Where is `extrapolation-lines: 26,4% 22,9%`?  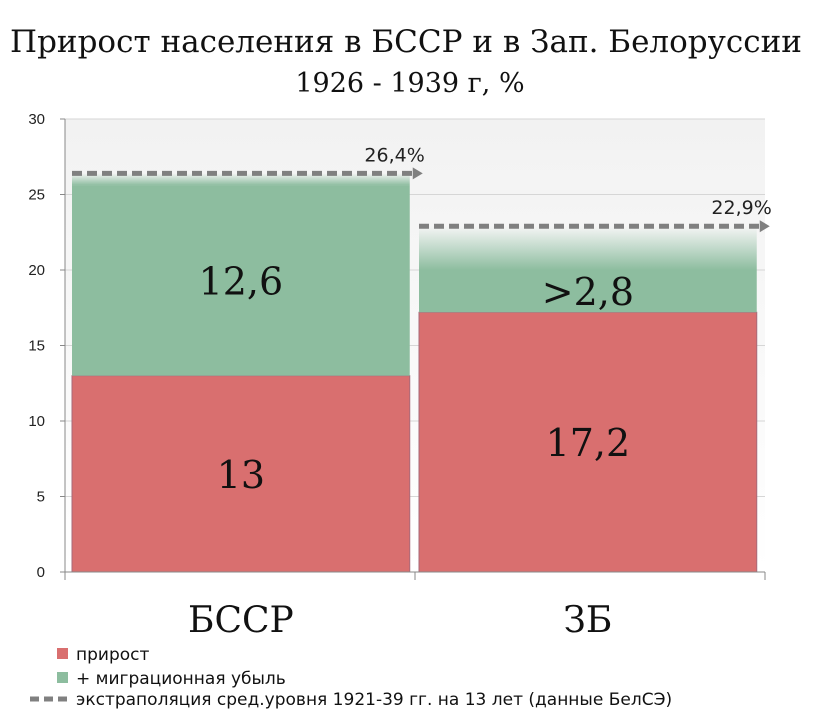
extrapolation-lines: 26,4% 22,9% is located at coordinates (422, 188).